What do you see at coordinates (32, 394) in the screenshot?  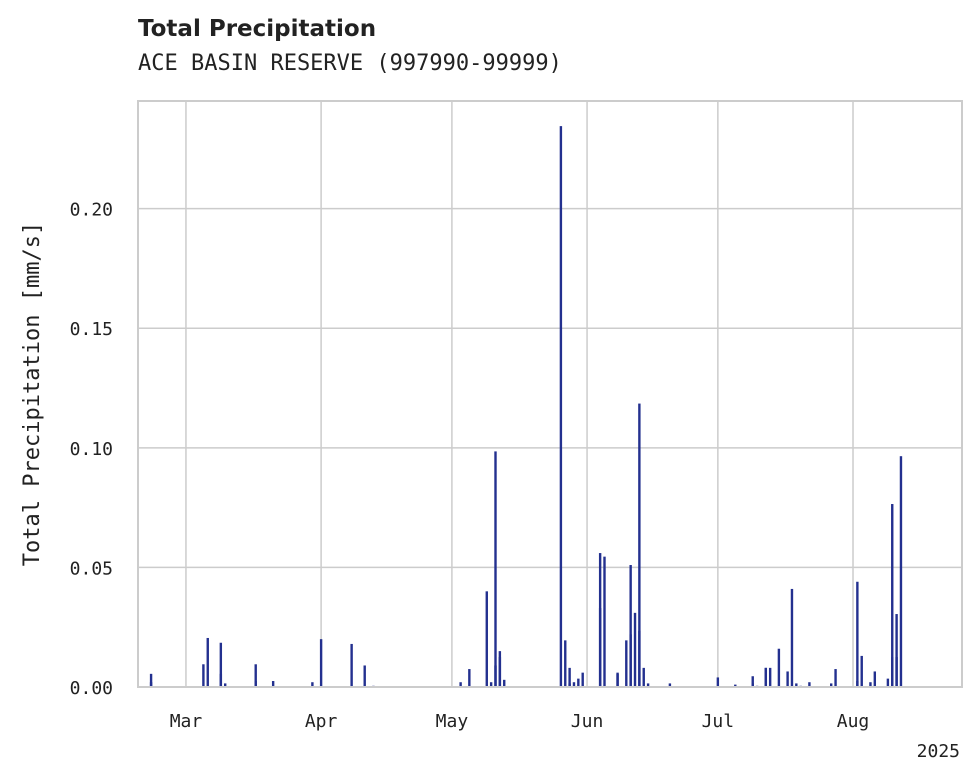 I see `y-axis-label: Total Precipitation [mm/s]` at bounding box center [32, 394].